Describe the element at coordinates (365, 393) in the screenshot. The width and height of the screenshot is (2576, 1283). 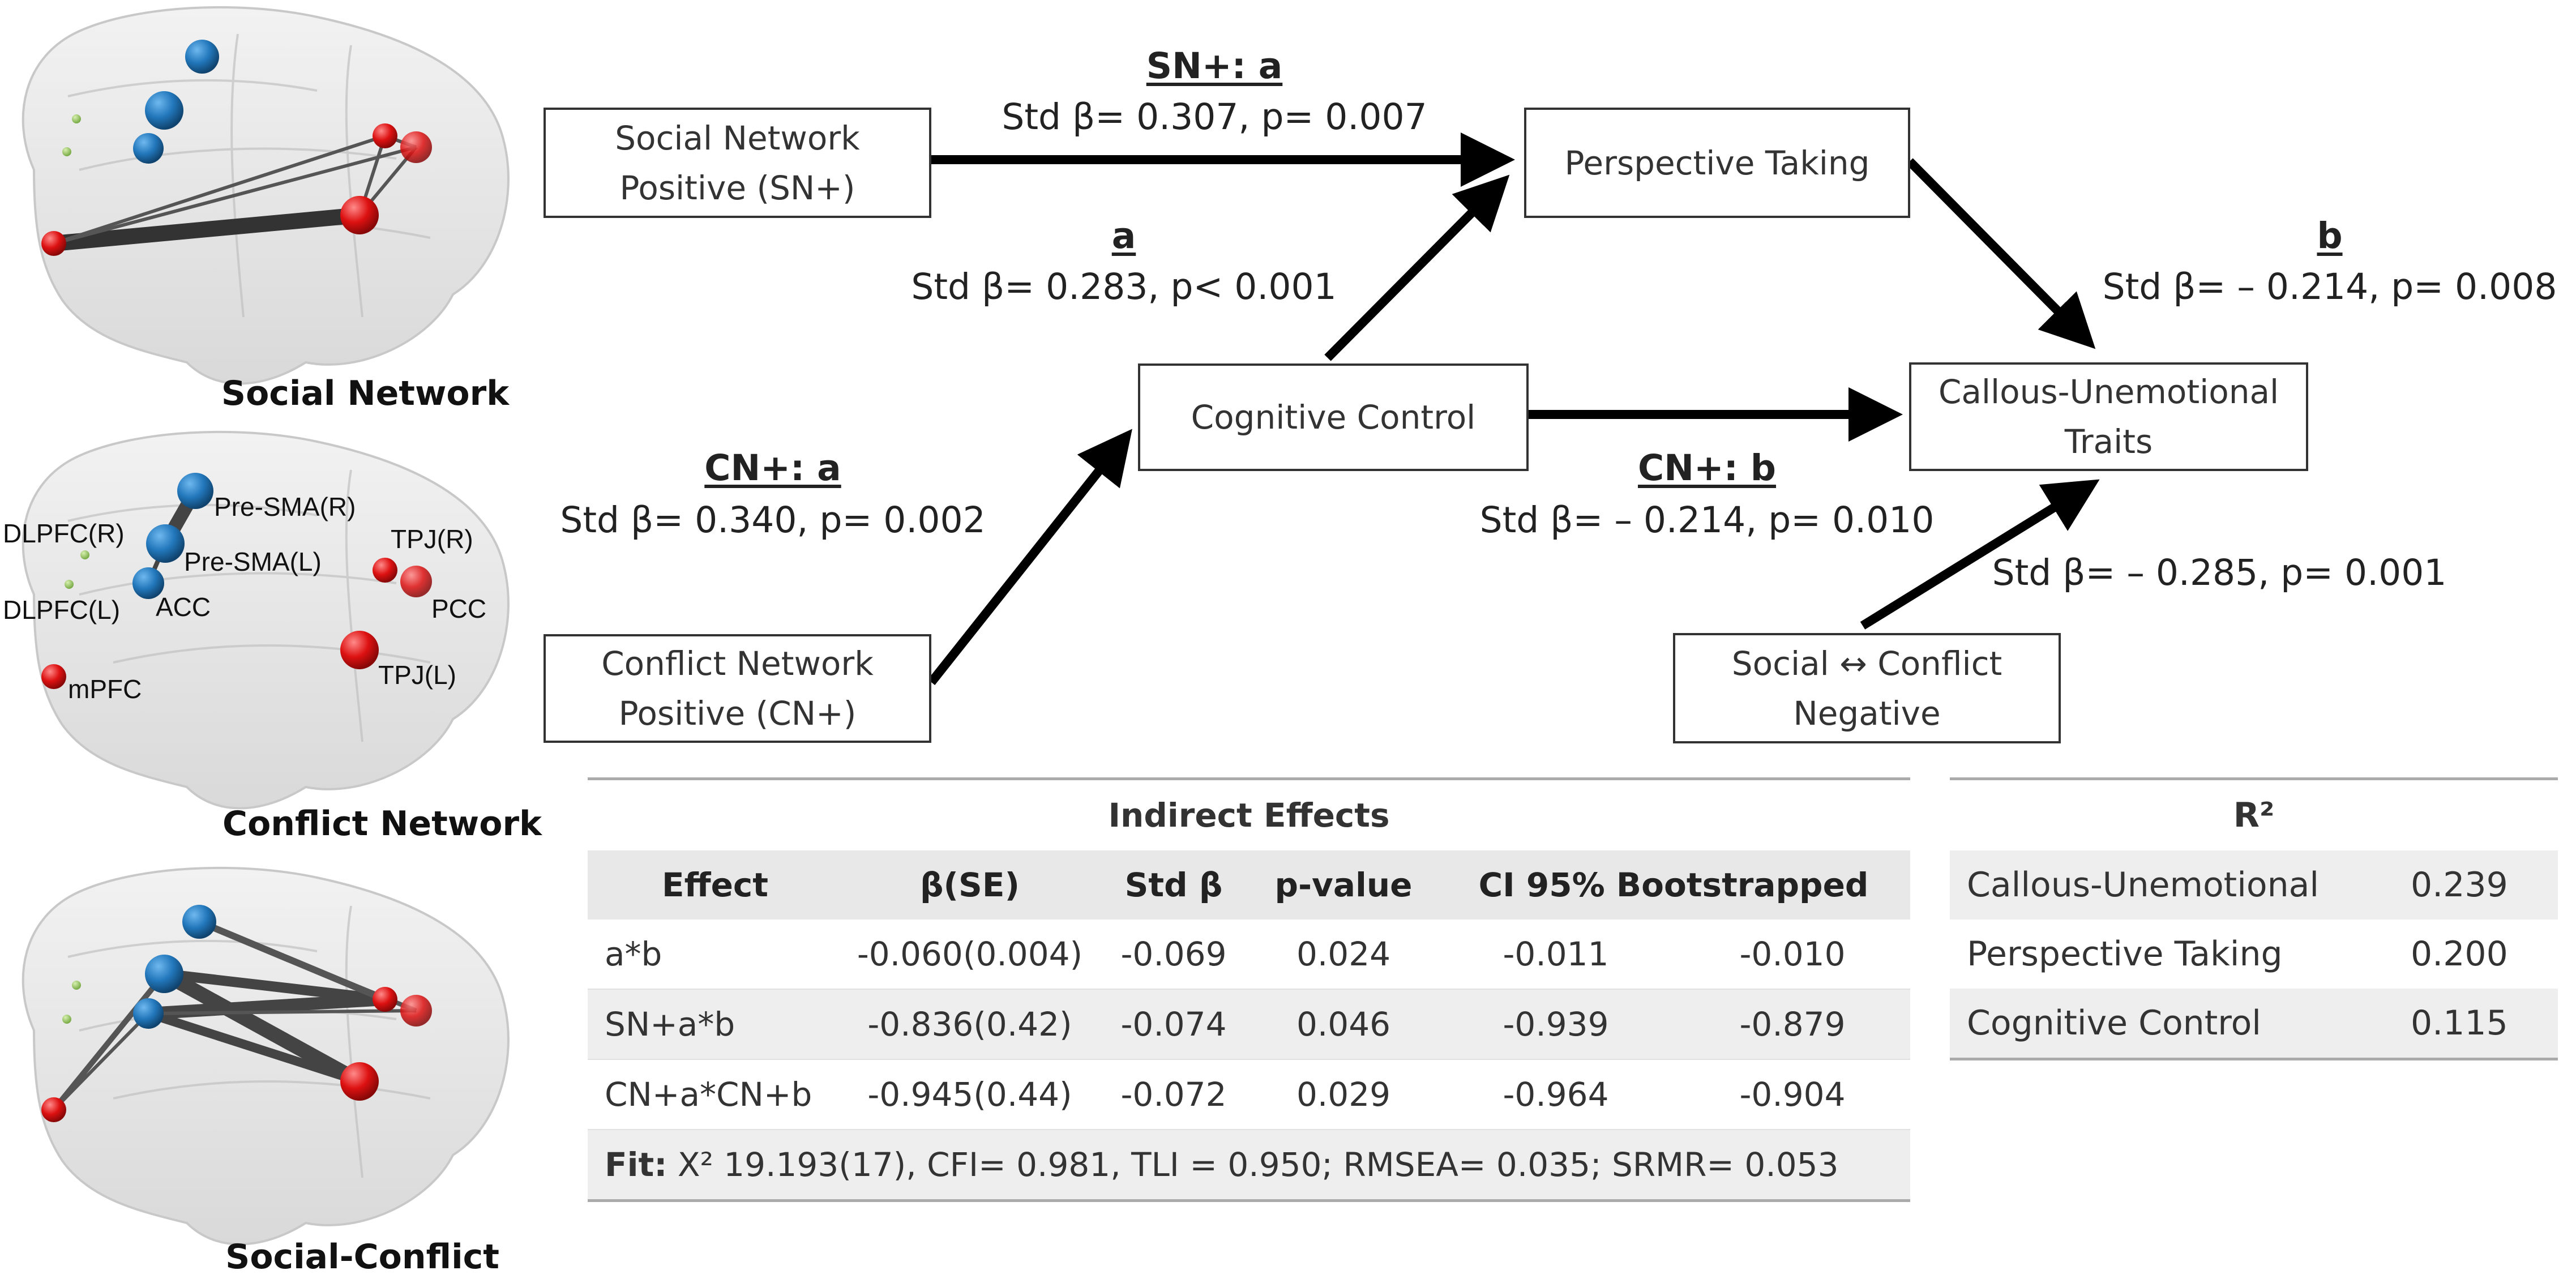
I see `social-network-caption: Social Network` at that location.